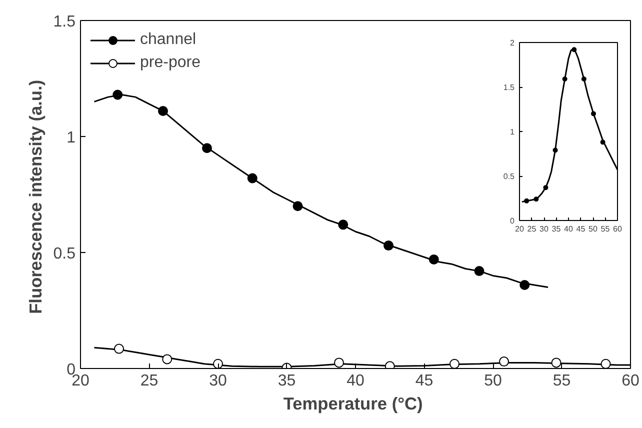  Describe the element at coordinates (519, 229) in the screenshot. I see `x-tick-label: 20` at that location.